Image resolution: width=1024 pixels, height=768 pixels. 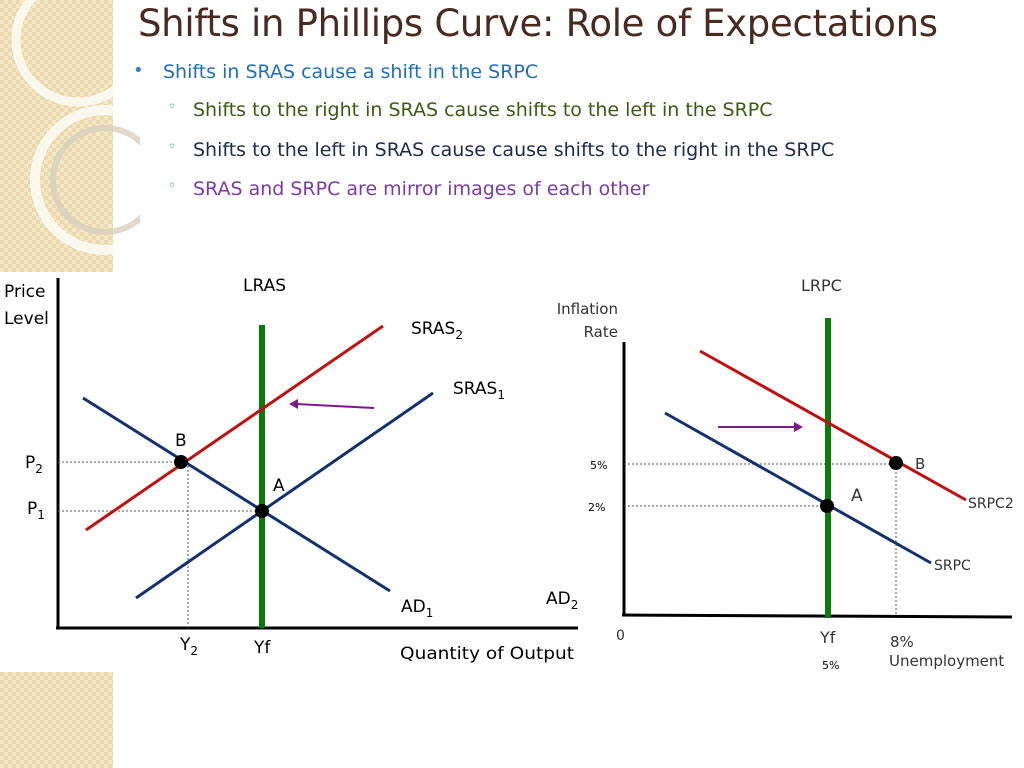 I want to click on origin-label: 0, so click(x=620, y=636).